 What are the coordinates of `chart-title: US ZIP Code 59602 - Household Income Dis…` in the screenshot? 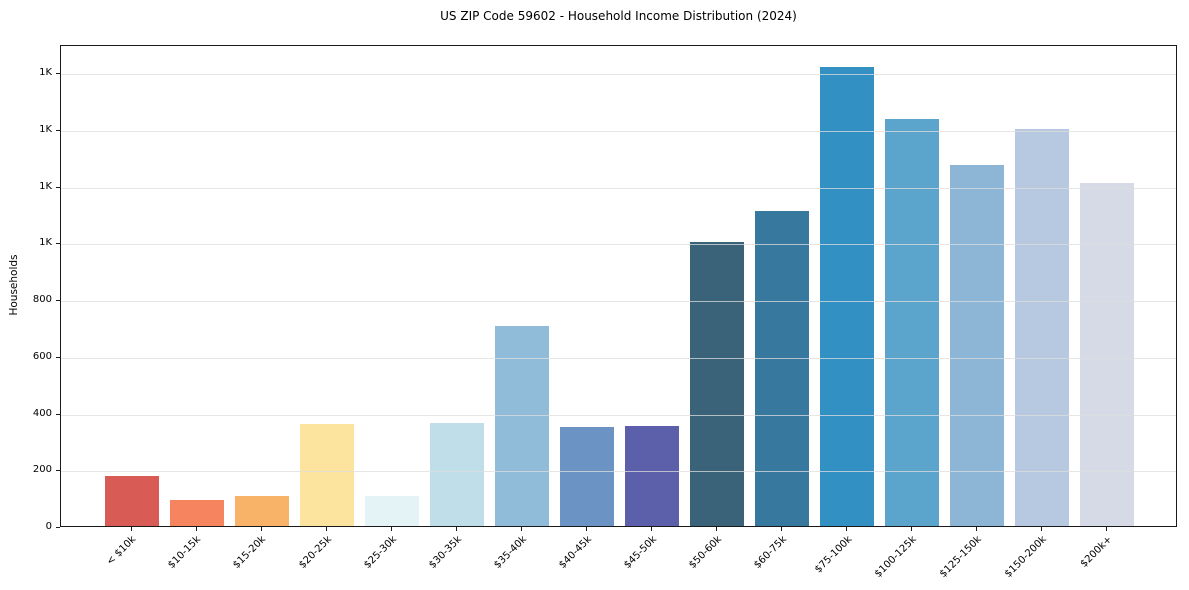 It's located at (618, 16).